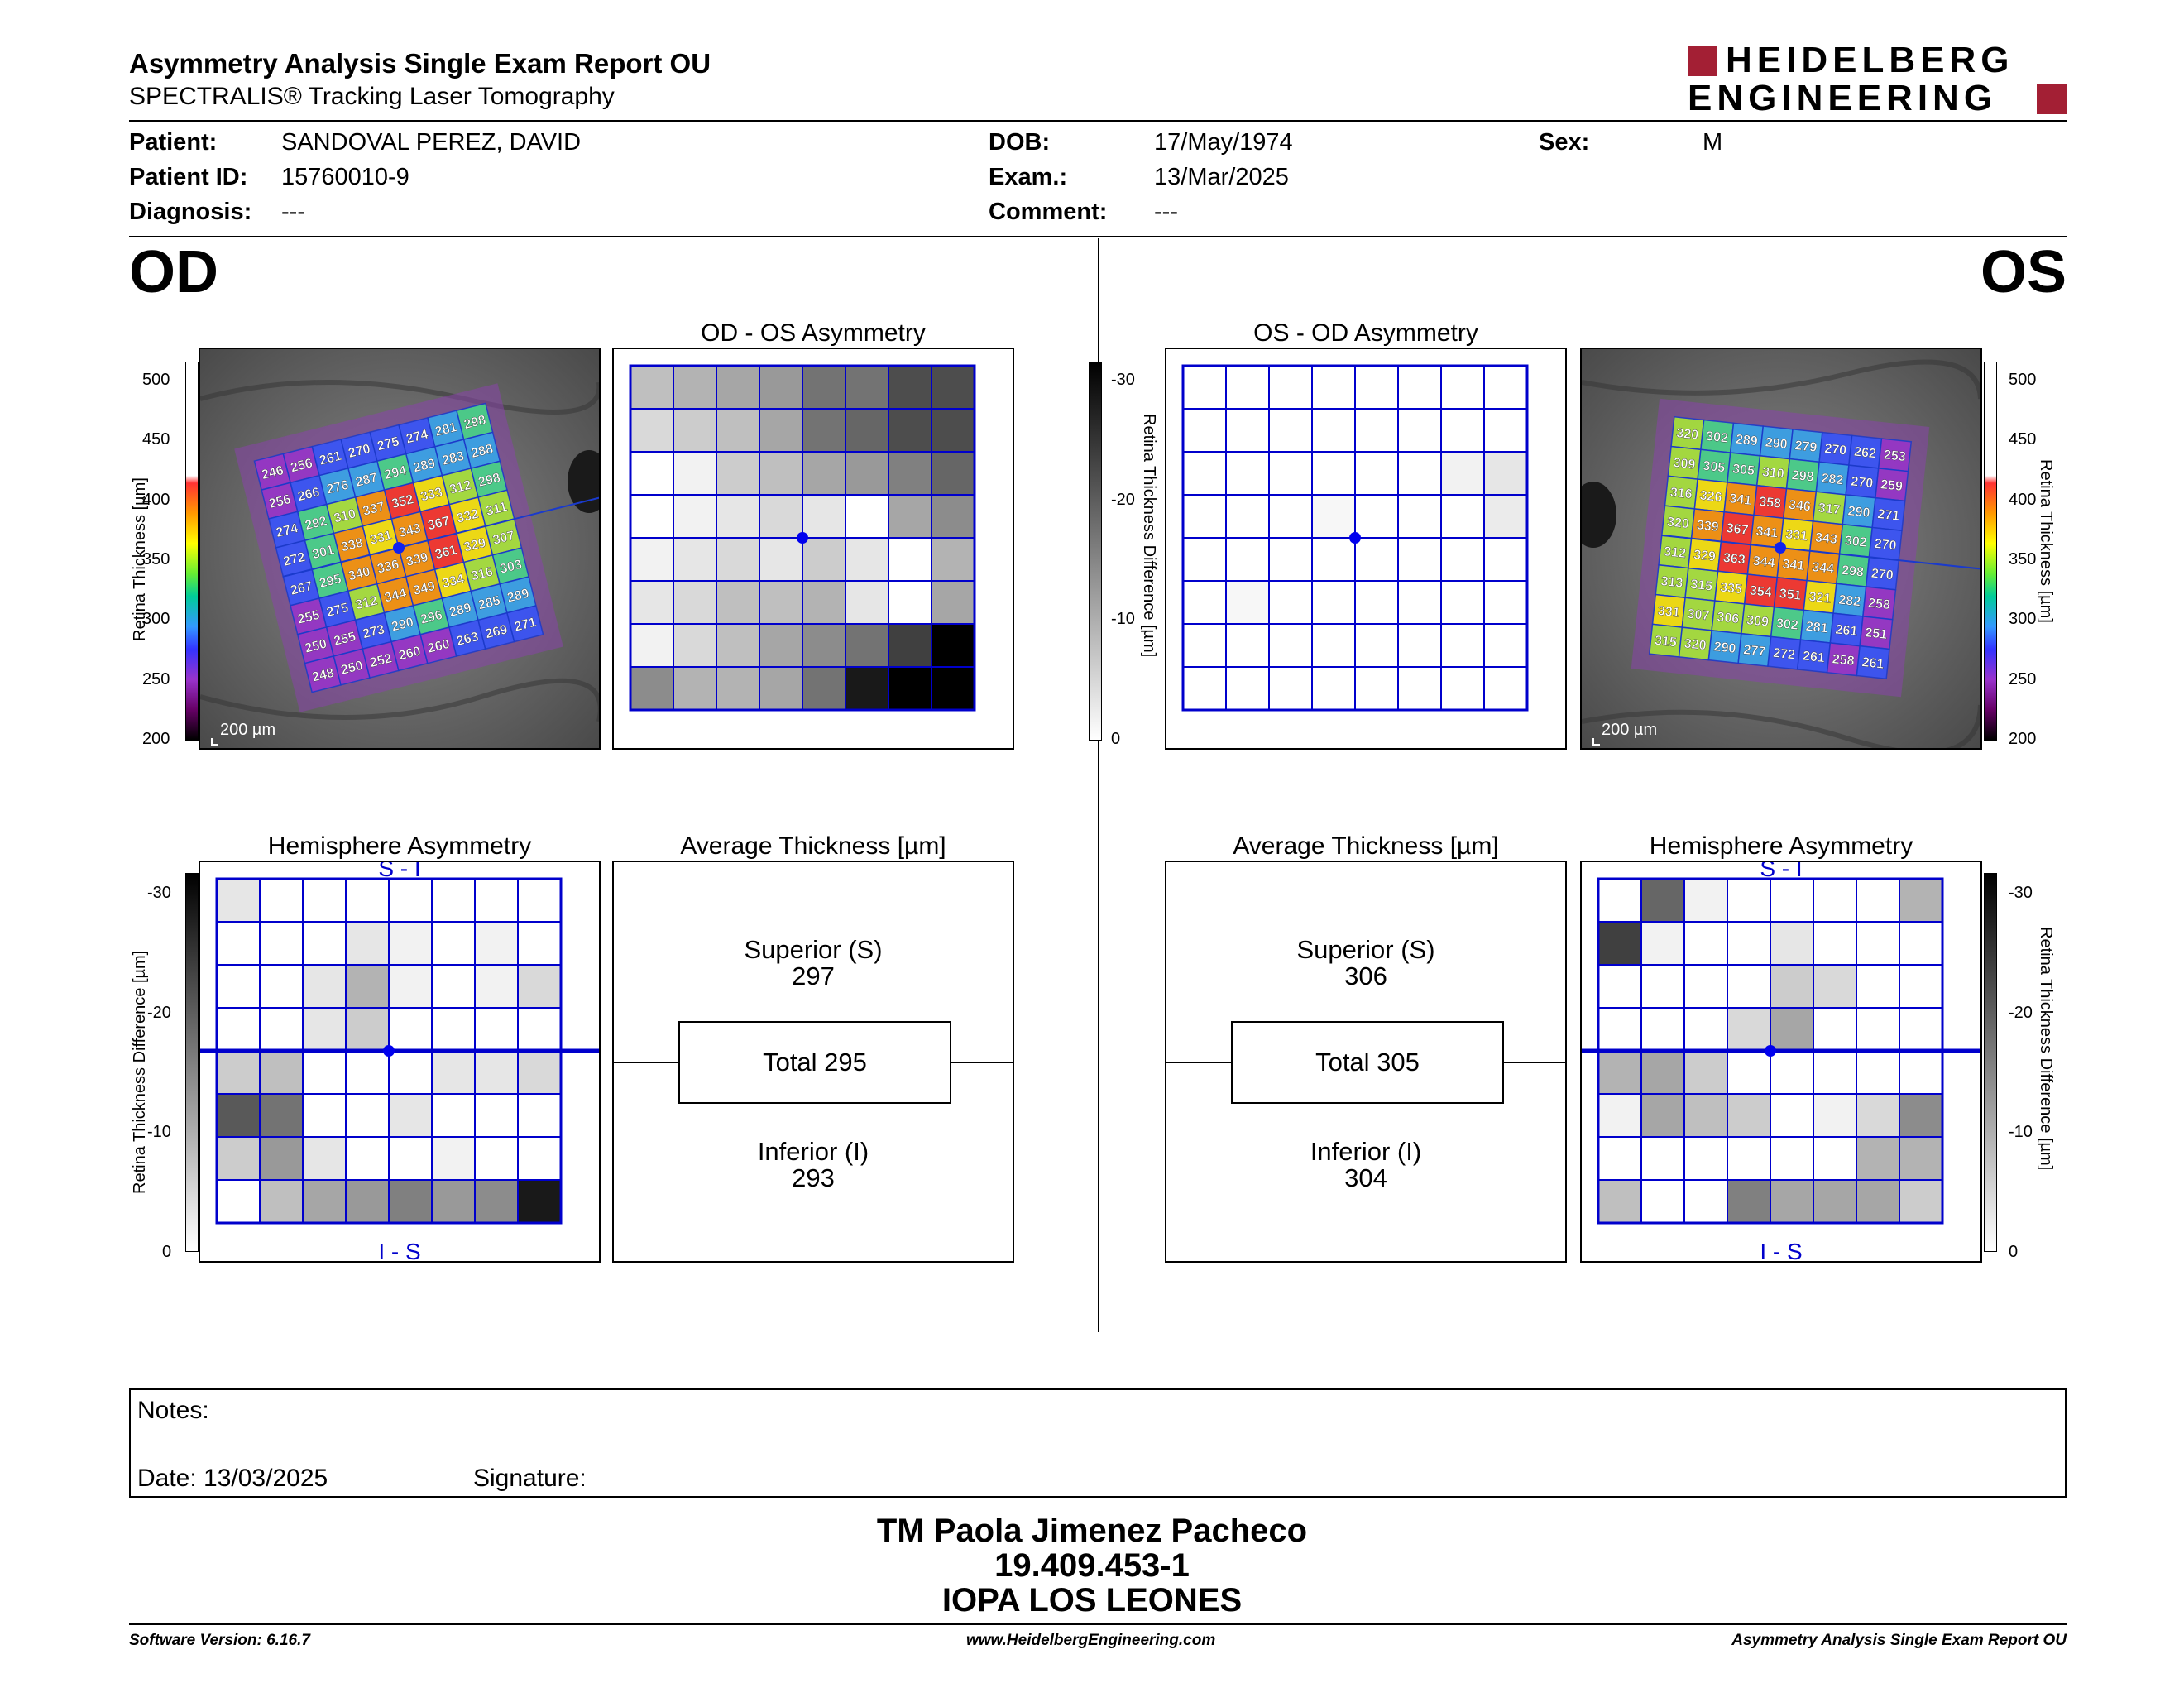 Image resolution: width=2184 pixels, height=1688 pixels. I want to click on od-map-fovea-dot, so click(399, 548).